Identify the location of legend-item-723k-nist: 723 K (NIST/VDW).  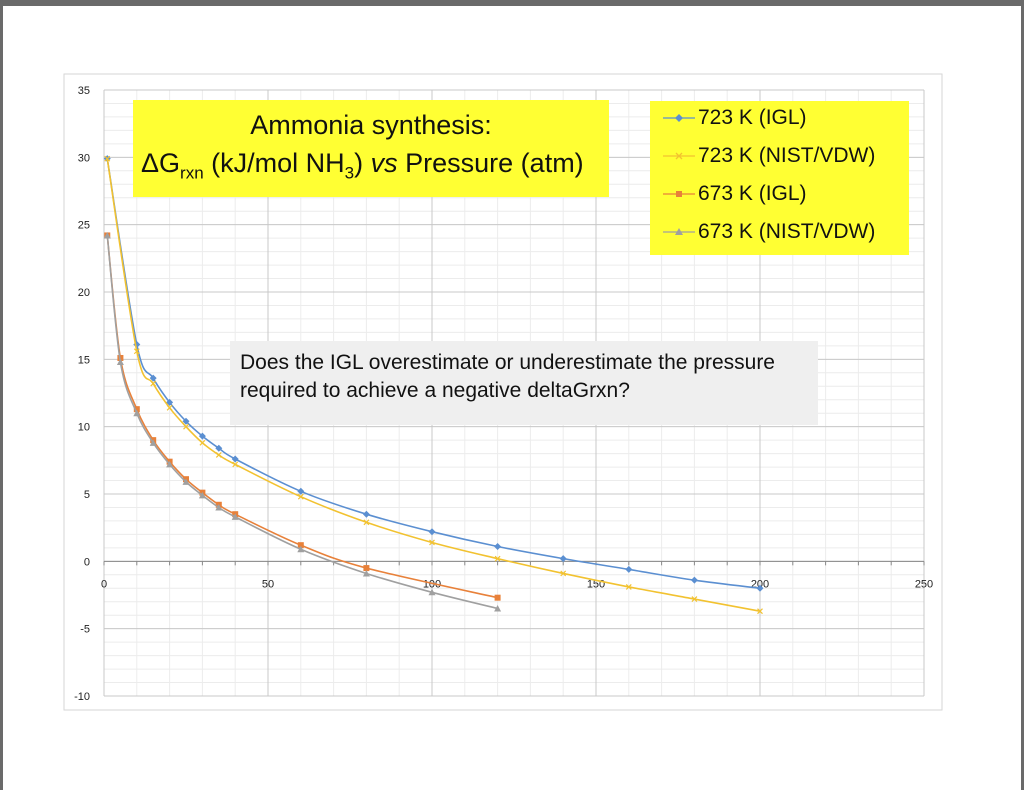
(768, 159).